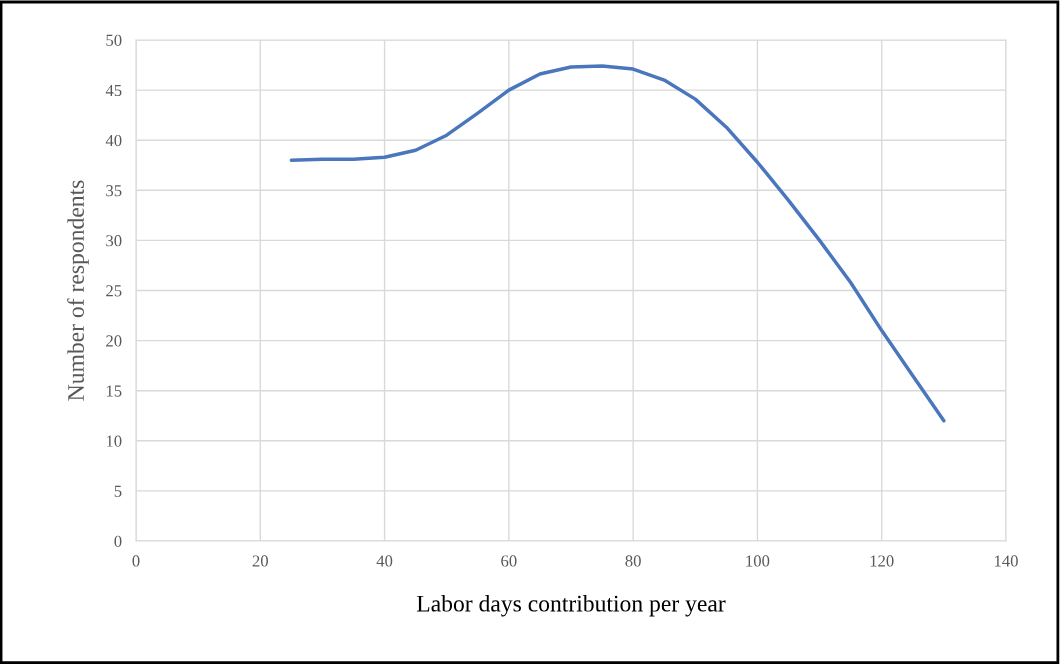 This screenshot has width=1060, height=664. I want to click on y-tick-label: 10, so click(114, 441).